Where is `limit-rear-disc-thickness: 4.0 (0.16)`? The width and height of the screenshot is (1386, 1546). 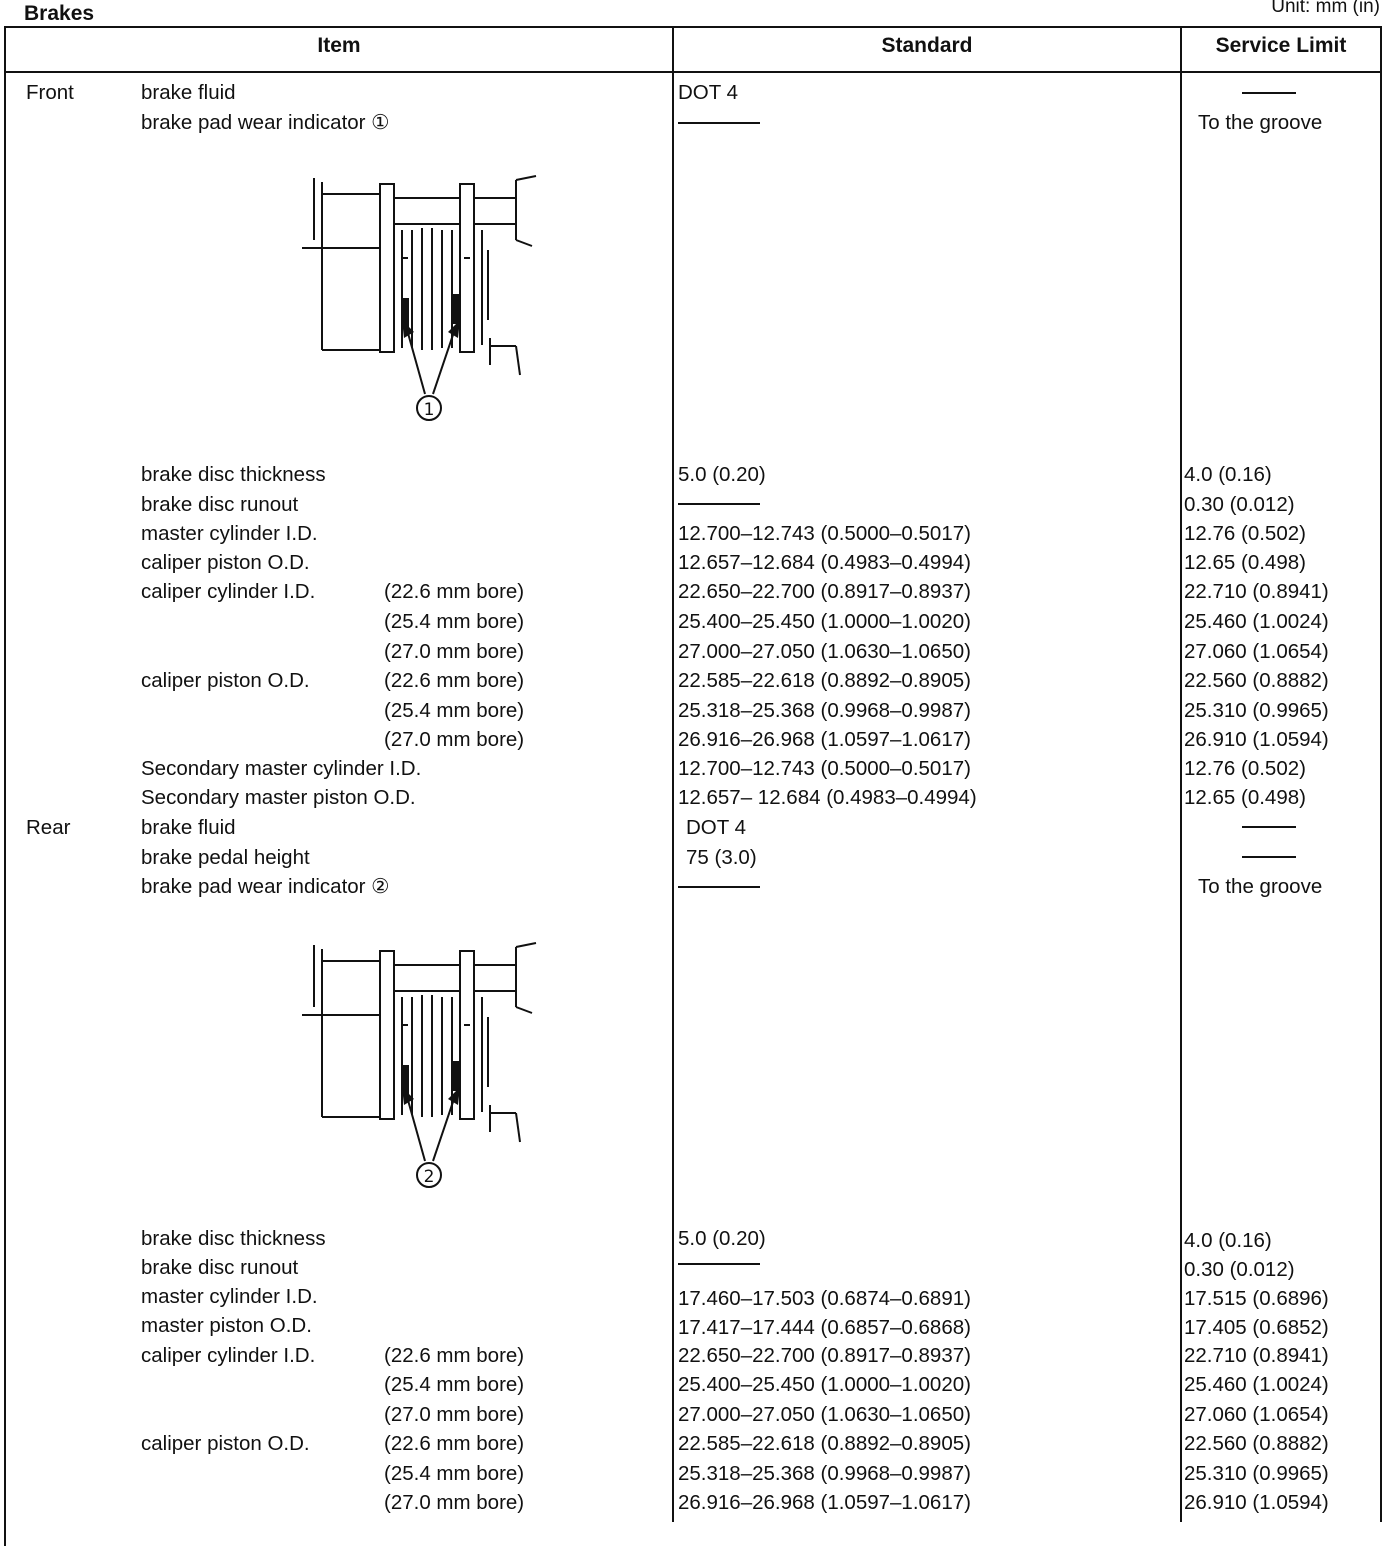 limit-rear-disc-thickness: 4.0 (0.16) is located at coordinates (1228, 1240).